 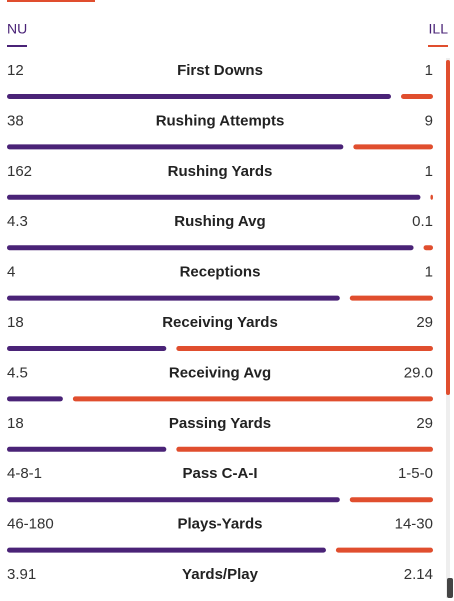 I want to click on stat-left: 4-8-1, so click(x=24, y=473).